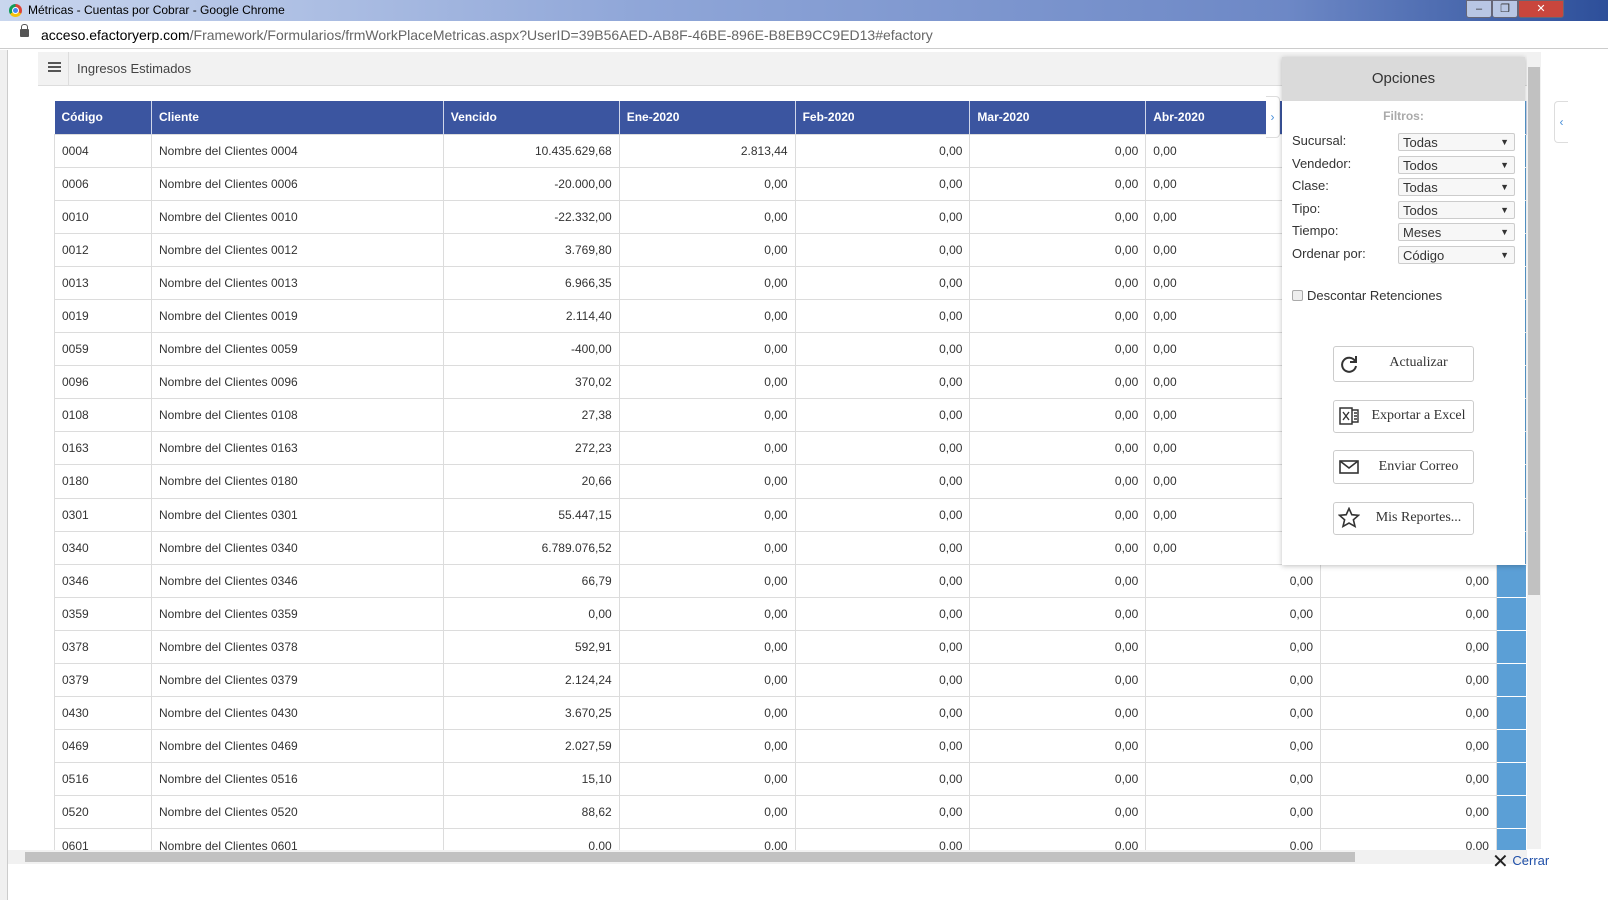 Image resolution: width=1608 pixels, height=900 pixels. Describe the element at coordinates (134, 68) in the screenshot. I see `report-title: Ingresos Estimados` at that location.